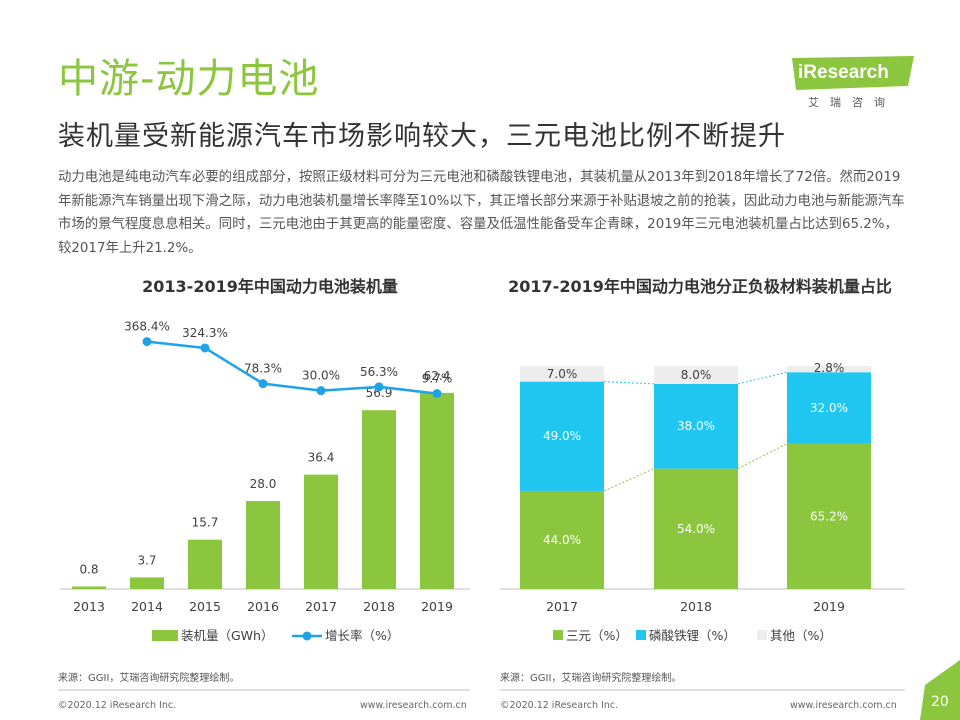 This screenshot has width=960, height=720. I want to click on chart2-source: 来源：GGII，艾瑞咨询研究院整理绘制。, so click(591, 678).